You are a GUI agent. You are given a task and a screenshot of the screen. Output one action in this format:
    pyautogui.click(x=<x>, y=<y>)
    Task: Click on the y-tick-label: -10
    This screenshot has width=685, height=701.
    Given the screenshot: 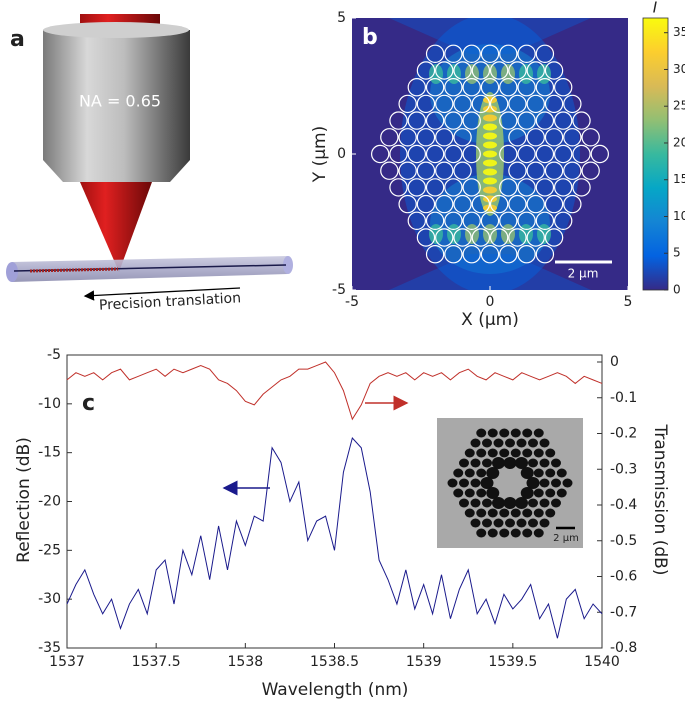 What is the action you would take?
    pyautogui.click(x=49, y=404)
    